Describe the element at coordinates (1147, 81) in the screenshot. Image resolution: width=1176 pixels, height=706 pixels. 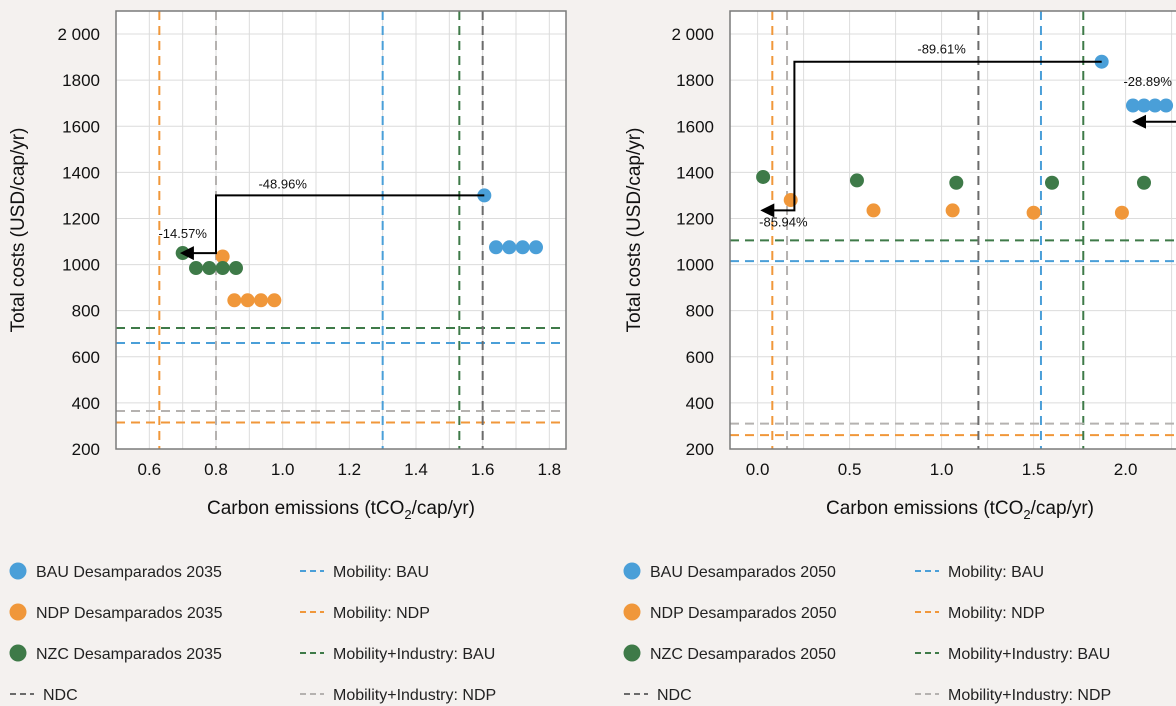
I see `annotation-label: -28.89%` at that location.